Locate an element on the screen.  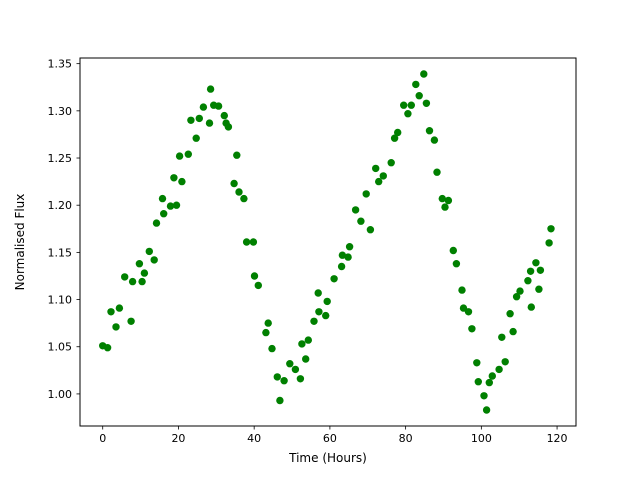
y-tick-label: 1.10 is located at coordinates (60, 300).